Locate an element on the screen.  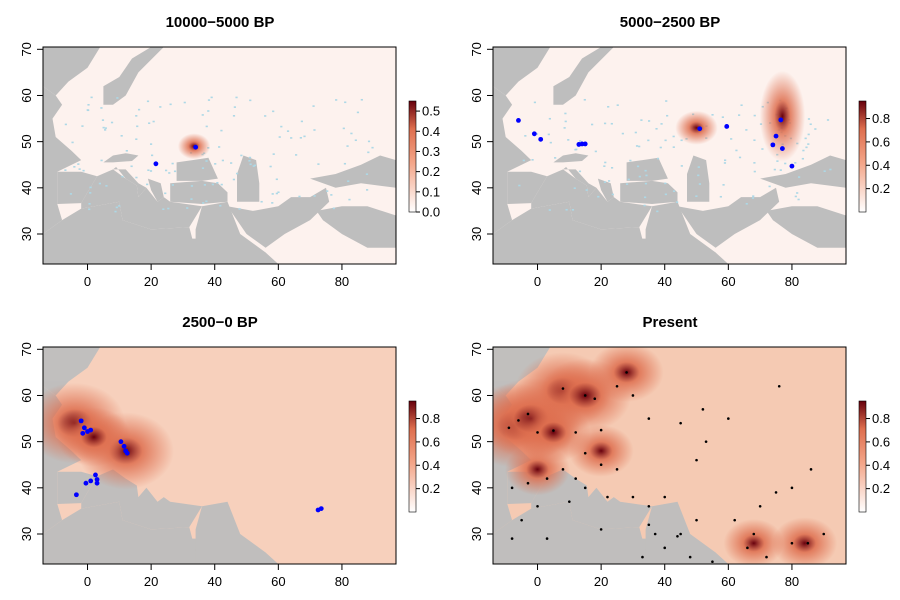
x-tick-label: 40 is located at coordinates (214, 281).